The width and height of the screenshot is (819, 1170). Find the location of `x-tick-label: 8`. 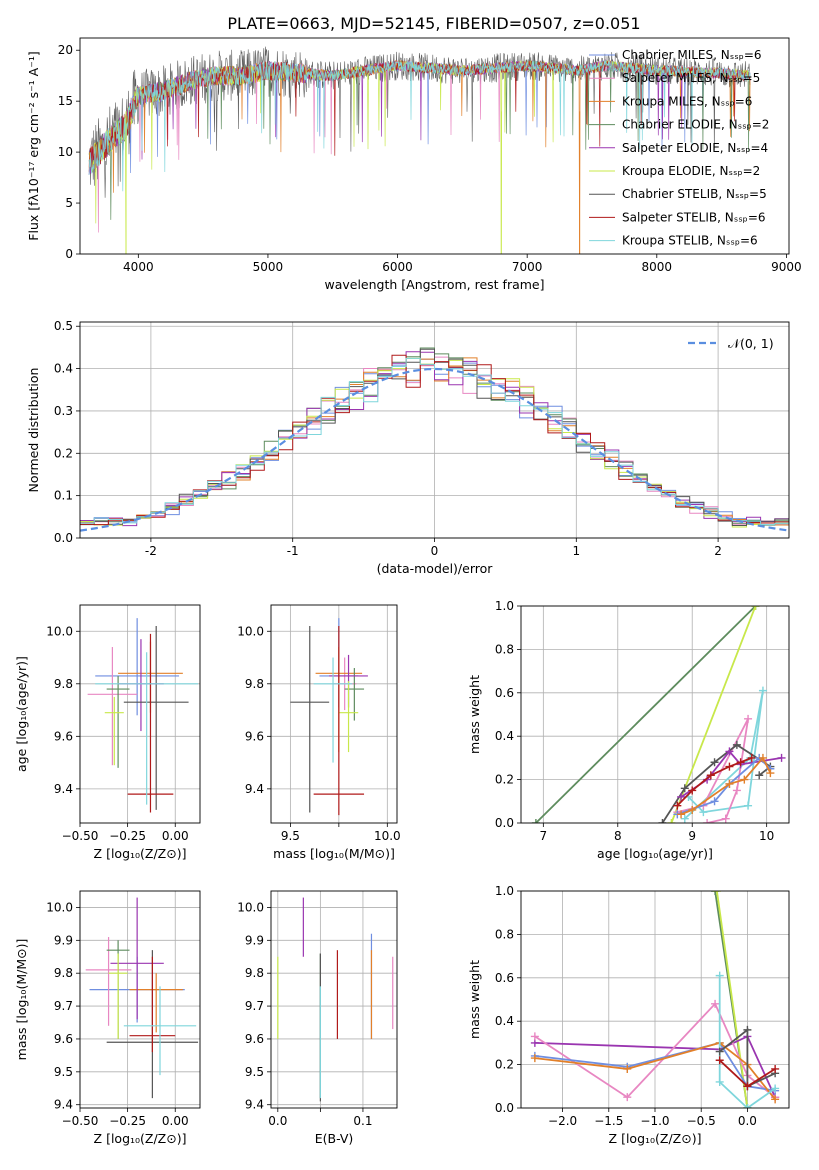

x-tick-label: 8 is located at coordinates (618, 836).